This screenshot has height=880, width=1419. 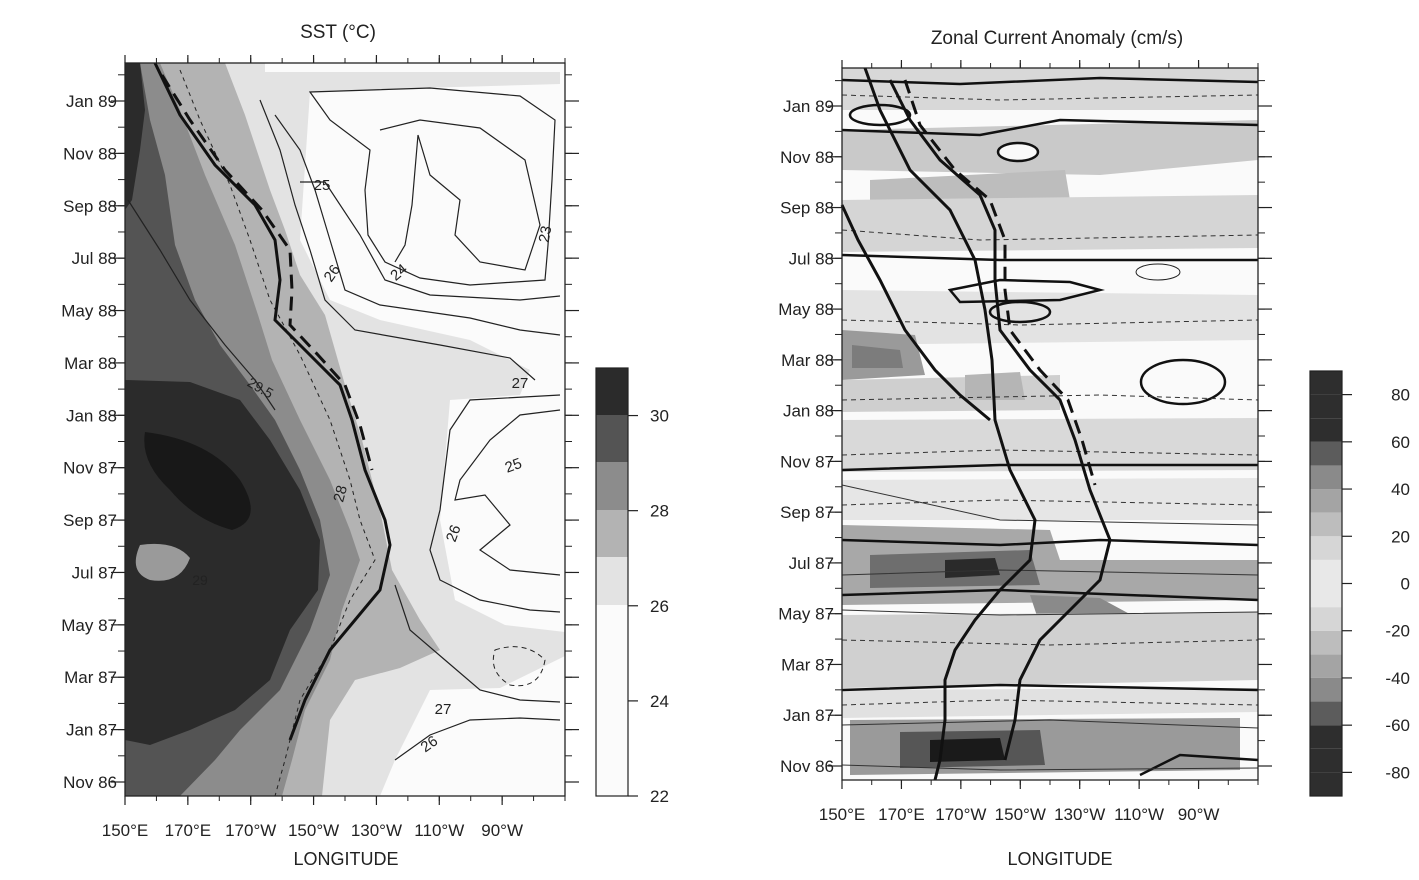 What do you see at coordinates (659, 701) in the screenshot?
I see `colorbar-tick-label: 24` at bounding box center [659, 701].